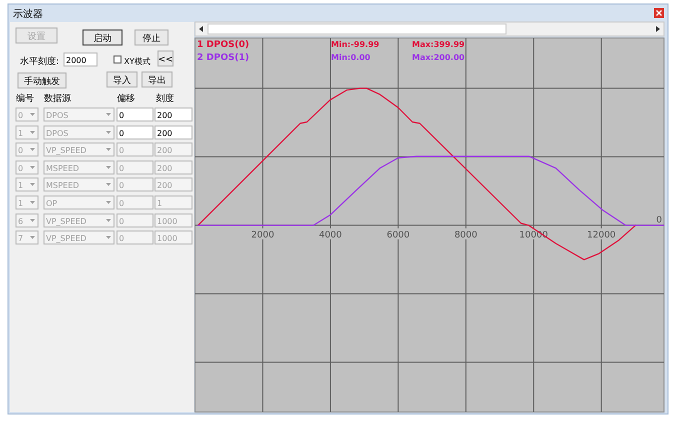 The image size is (674, 424). I want to click on text: Max:399.99, so click(439, 44).